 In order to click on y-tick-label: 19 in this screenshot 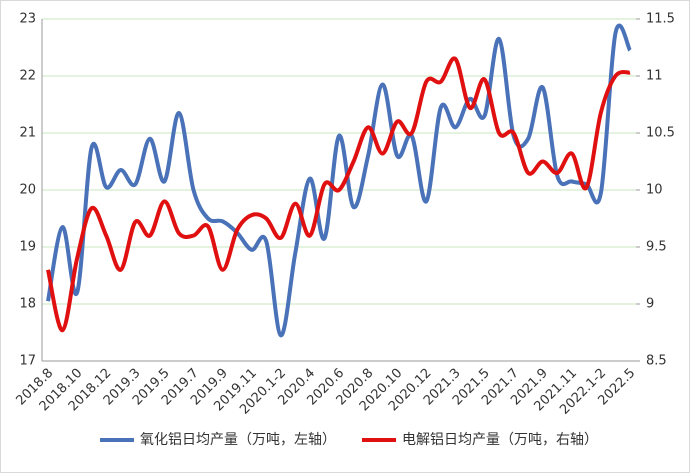, I will do `click(27, 247)`.